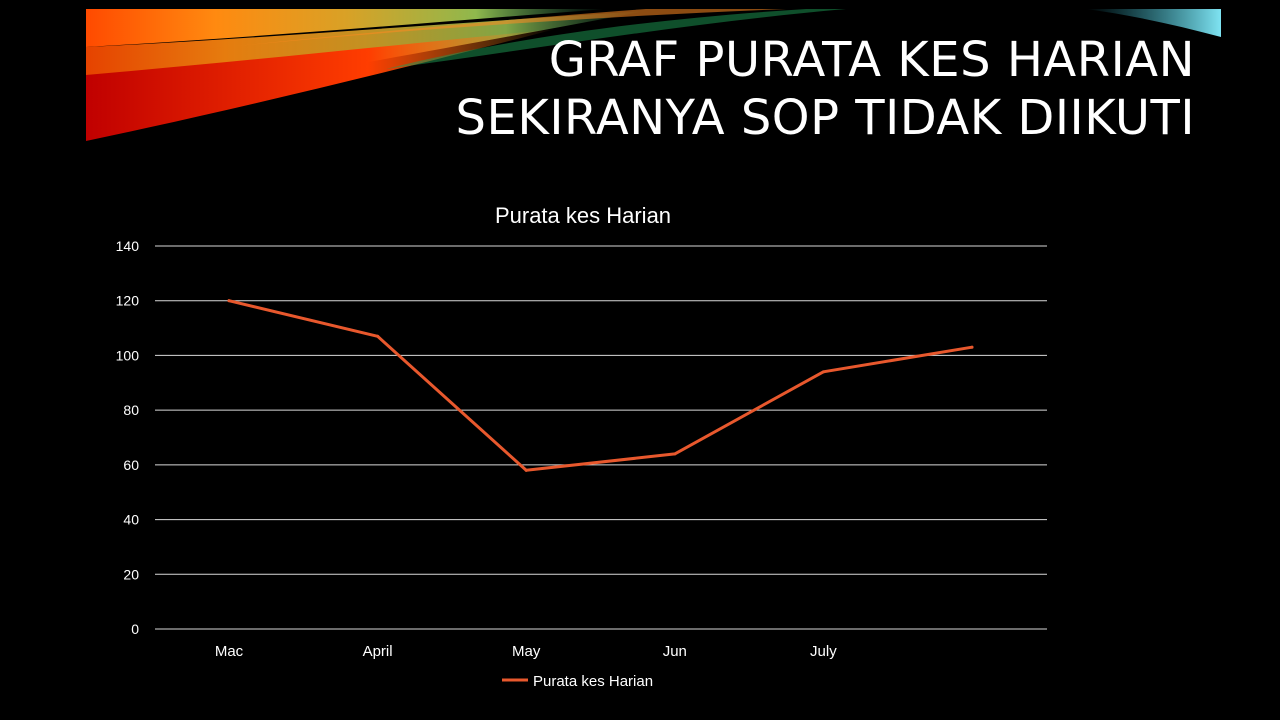 The image size is (1280, 720). I want to click on y-tick-label: 60, so click(131, 465).